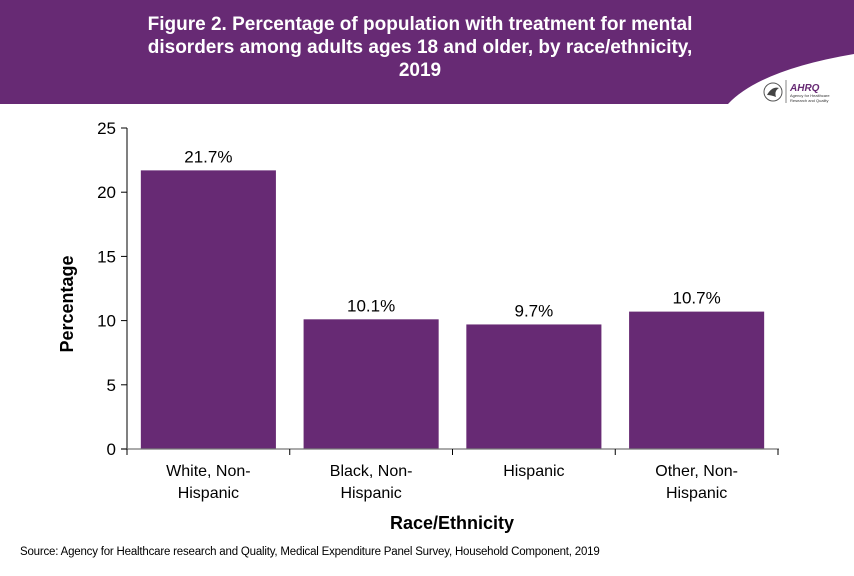  What do you see at coordinates (371, 305) in the screenshot?
I see `data-label: 10.1%` at bounding box center [371, 305].